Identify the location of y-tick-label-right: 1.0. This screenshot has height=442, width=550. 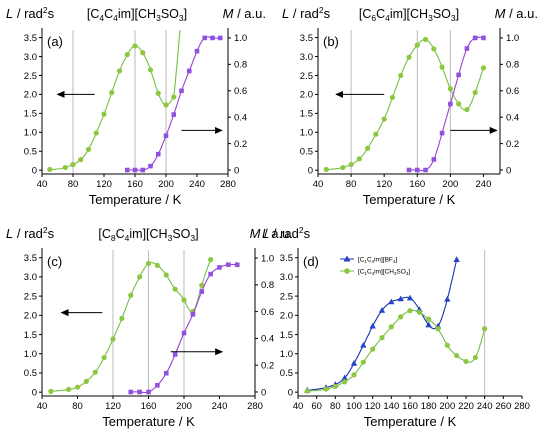
(267, 258).